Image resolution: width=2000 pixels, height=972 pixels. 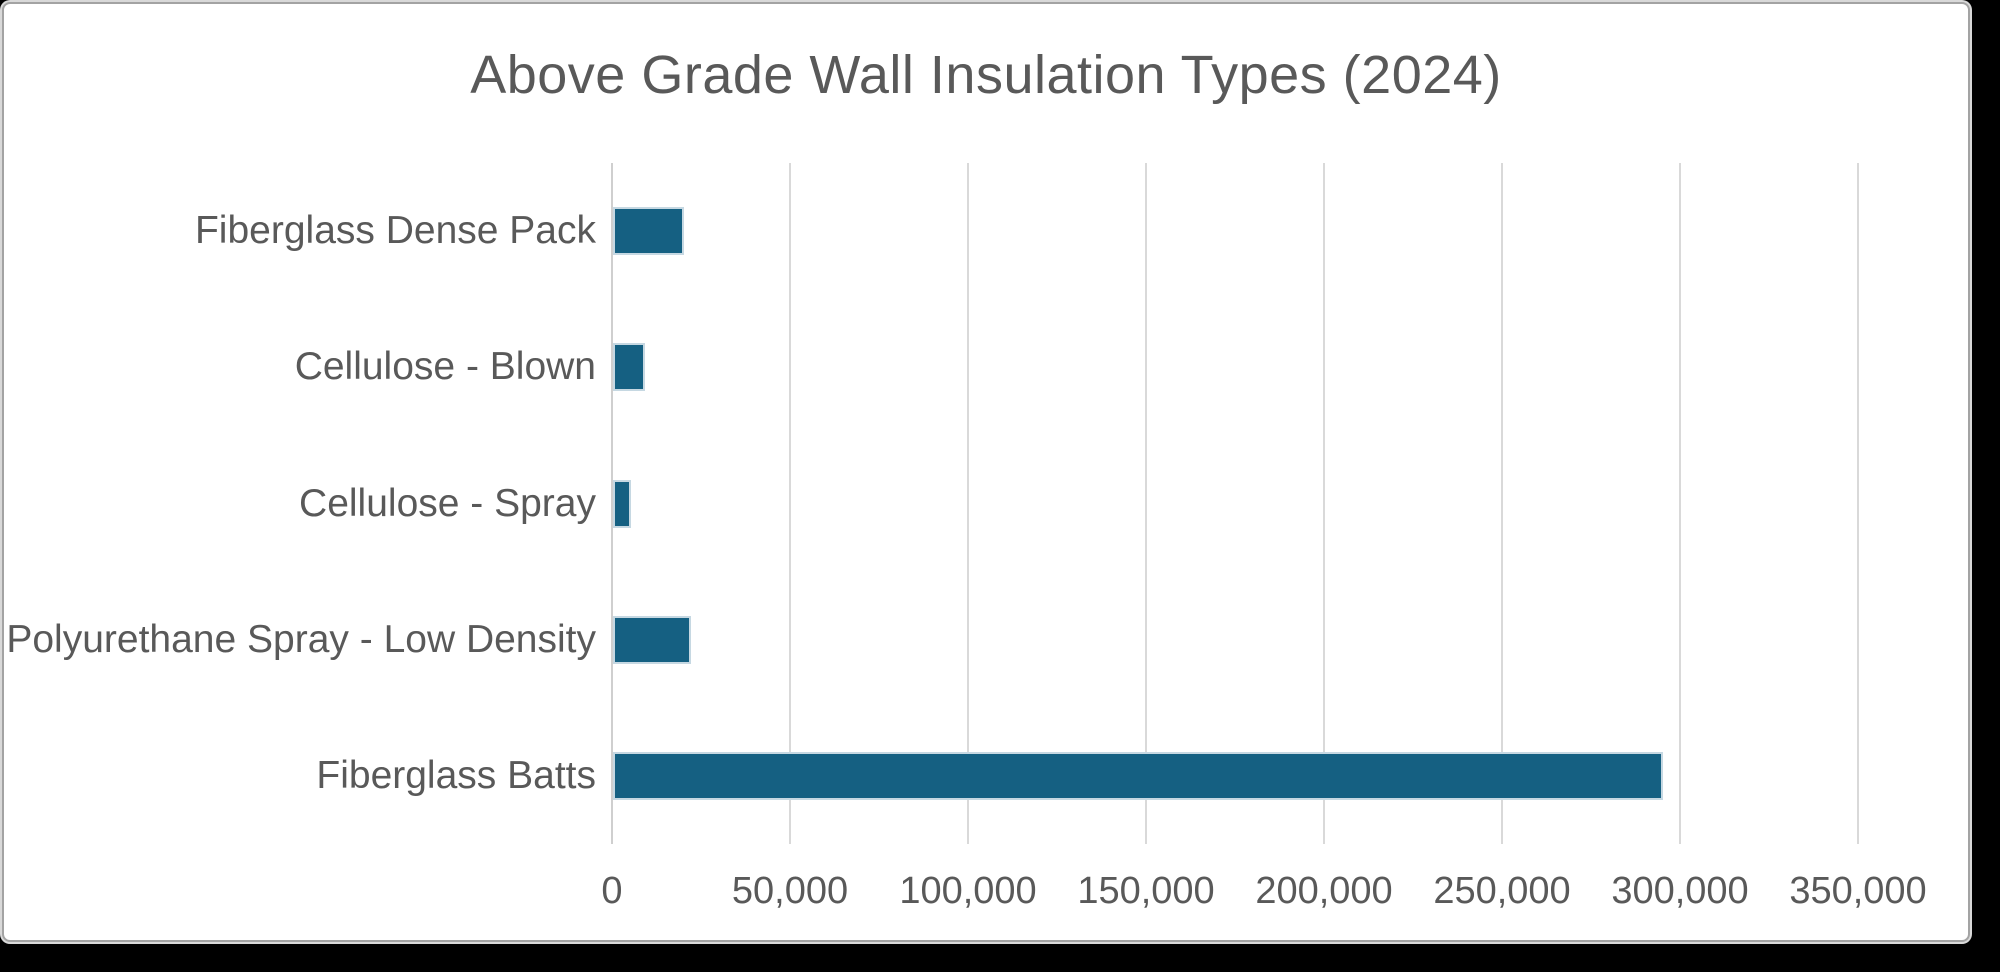 What do you see at coordinates (445, 367) in the screenshot?
I see `category-label: Cellulose - Blown` at bounding box center [445, 367].